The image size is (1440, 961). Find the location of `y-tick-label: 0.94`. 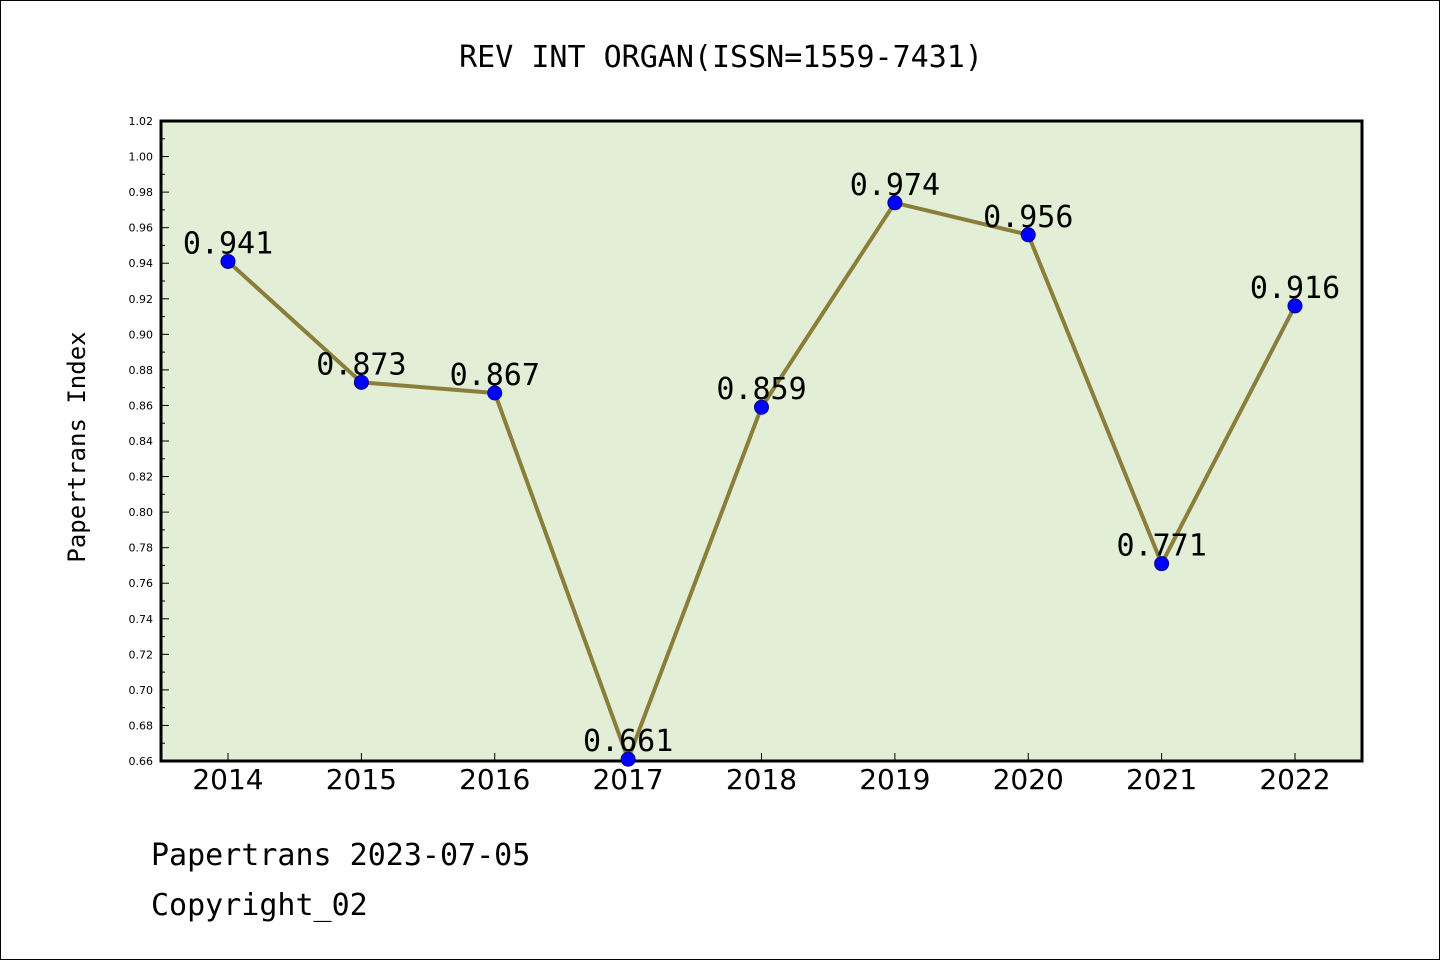

y-tick-label: 0.94 is located at coordinates (141, 263).